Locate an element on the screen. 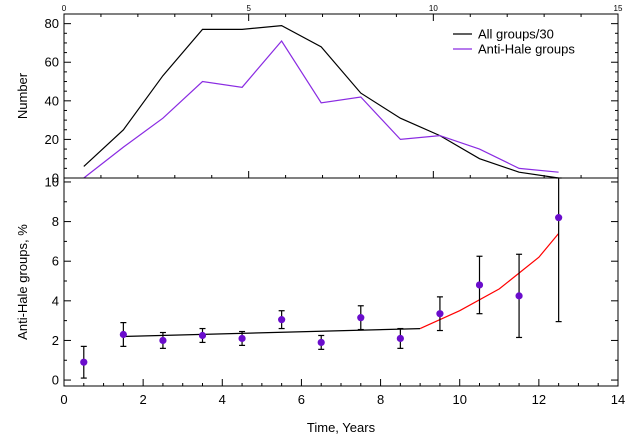 This screenshot has height=442, width=639. bottom-y-tick-label: 8 is located at coordinates (55, 221).